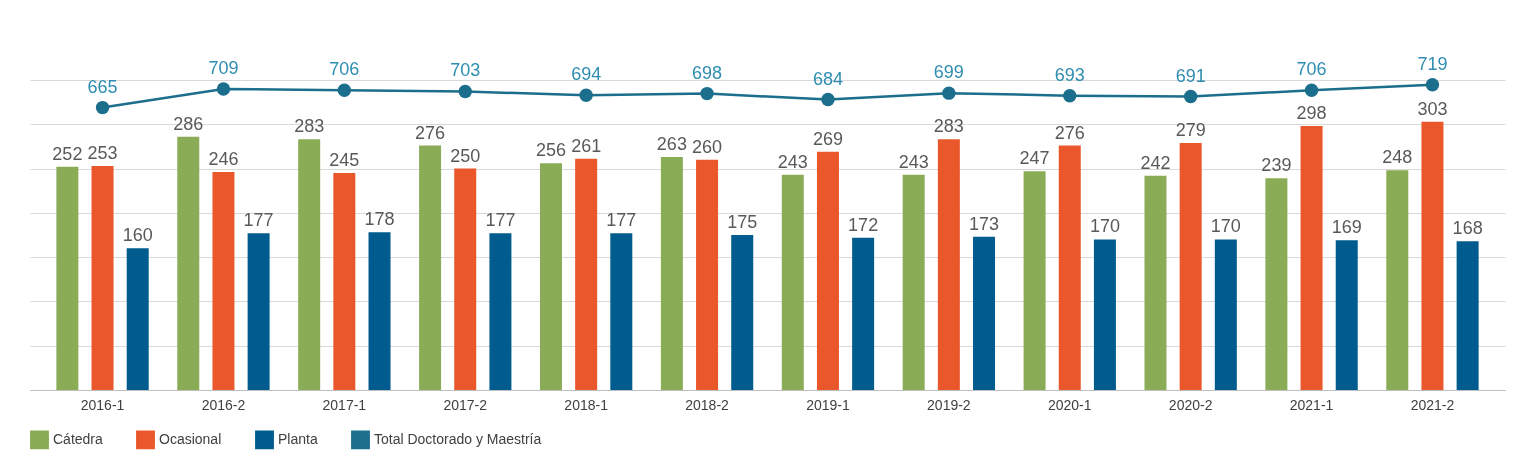 This screenshot has width=1535, height=473. What do you see at coordinates (190, 438) in the screenshot?
I see `legend-label: Ocasional` at bounding box center [190, 438].